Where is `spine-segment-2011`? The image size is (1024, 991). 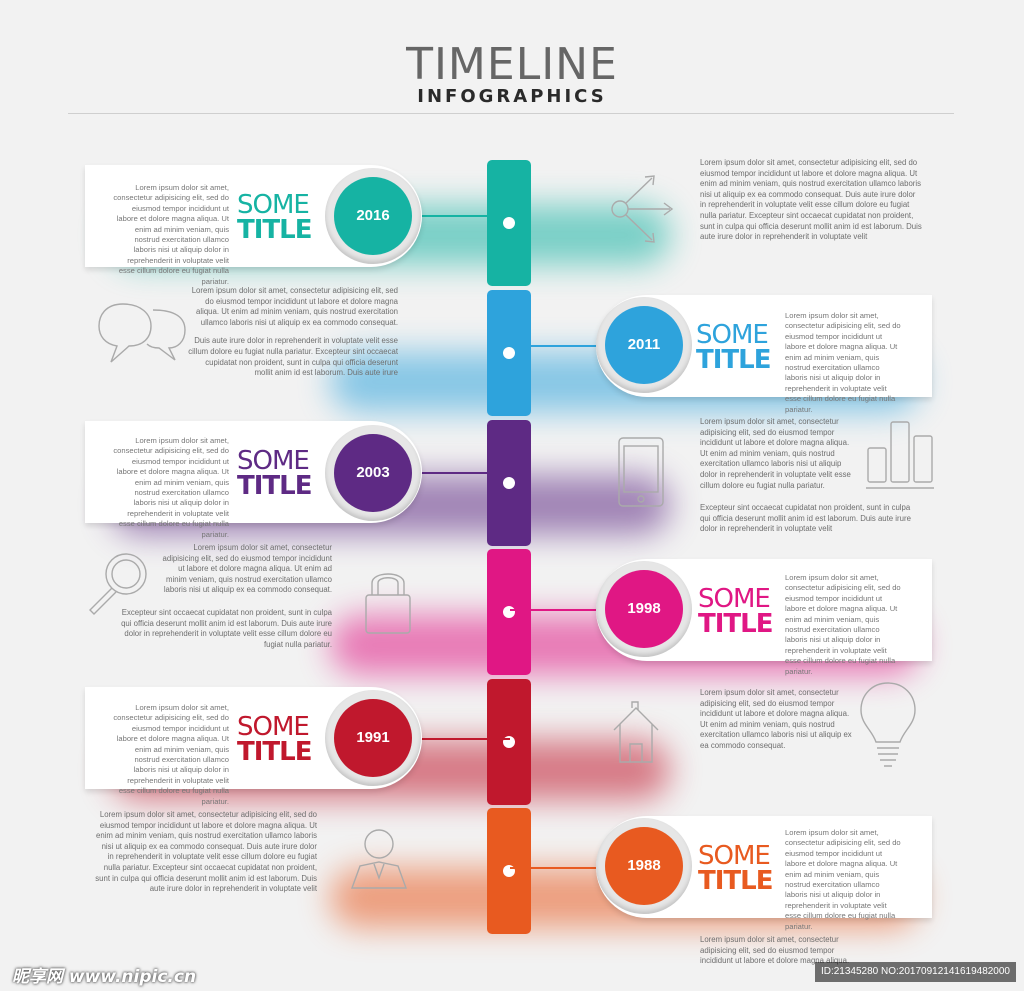 spine-segment-2011 is located at coordinates (509, 353).